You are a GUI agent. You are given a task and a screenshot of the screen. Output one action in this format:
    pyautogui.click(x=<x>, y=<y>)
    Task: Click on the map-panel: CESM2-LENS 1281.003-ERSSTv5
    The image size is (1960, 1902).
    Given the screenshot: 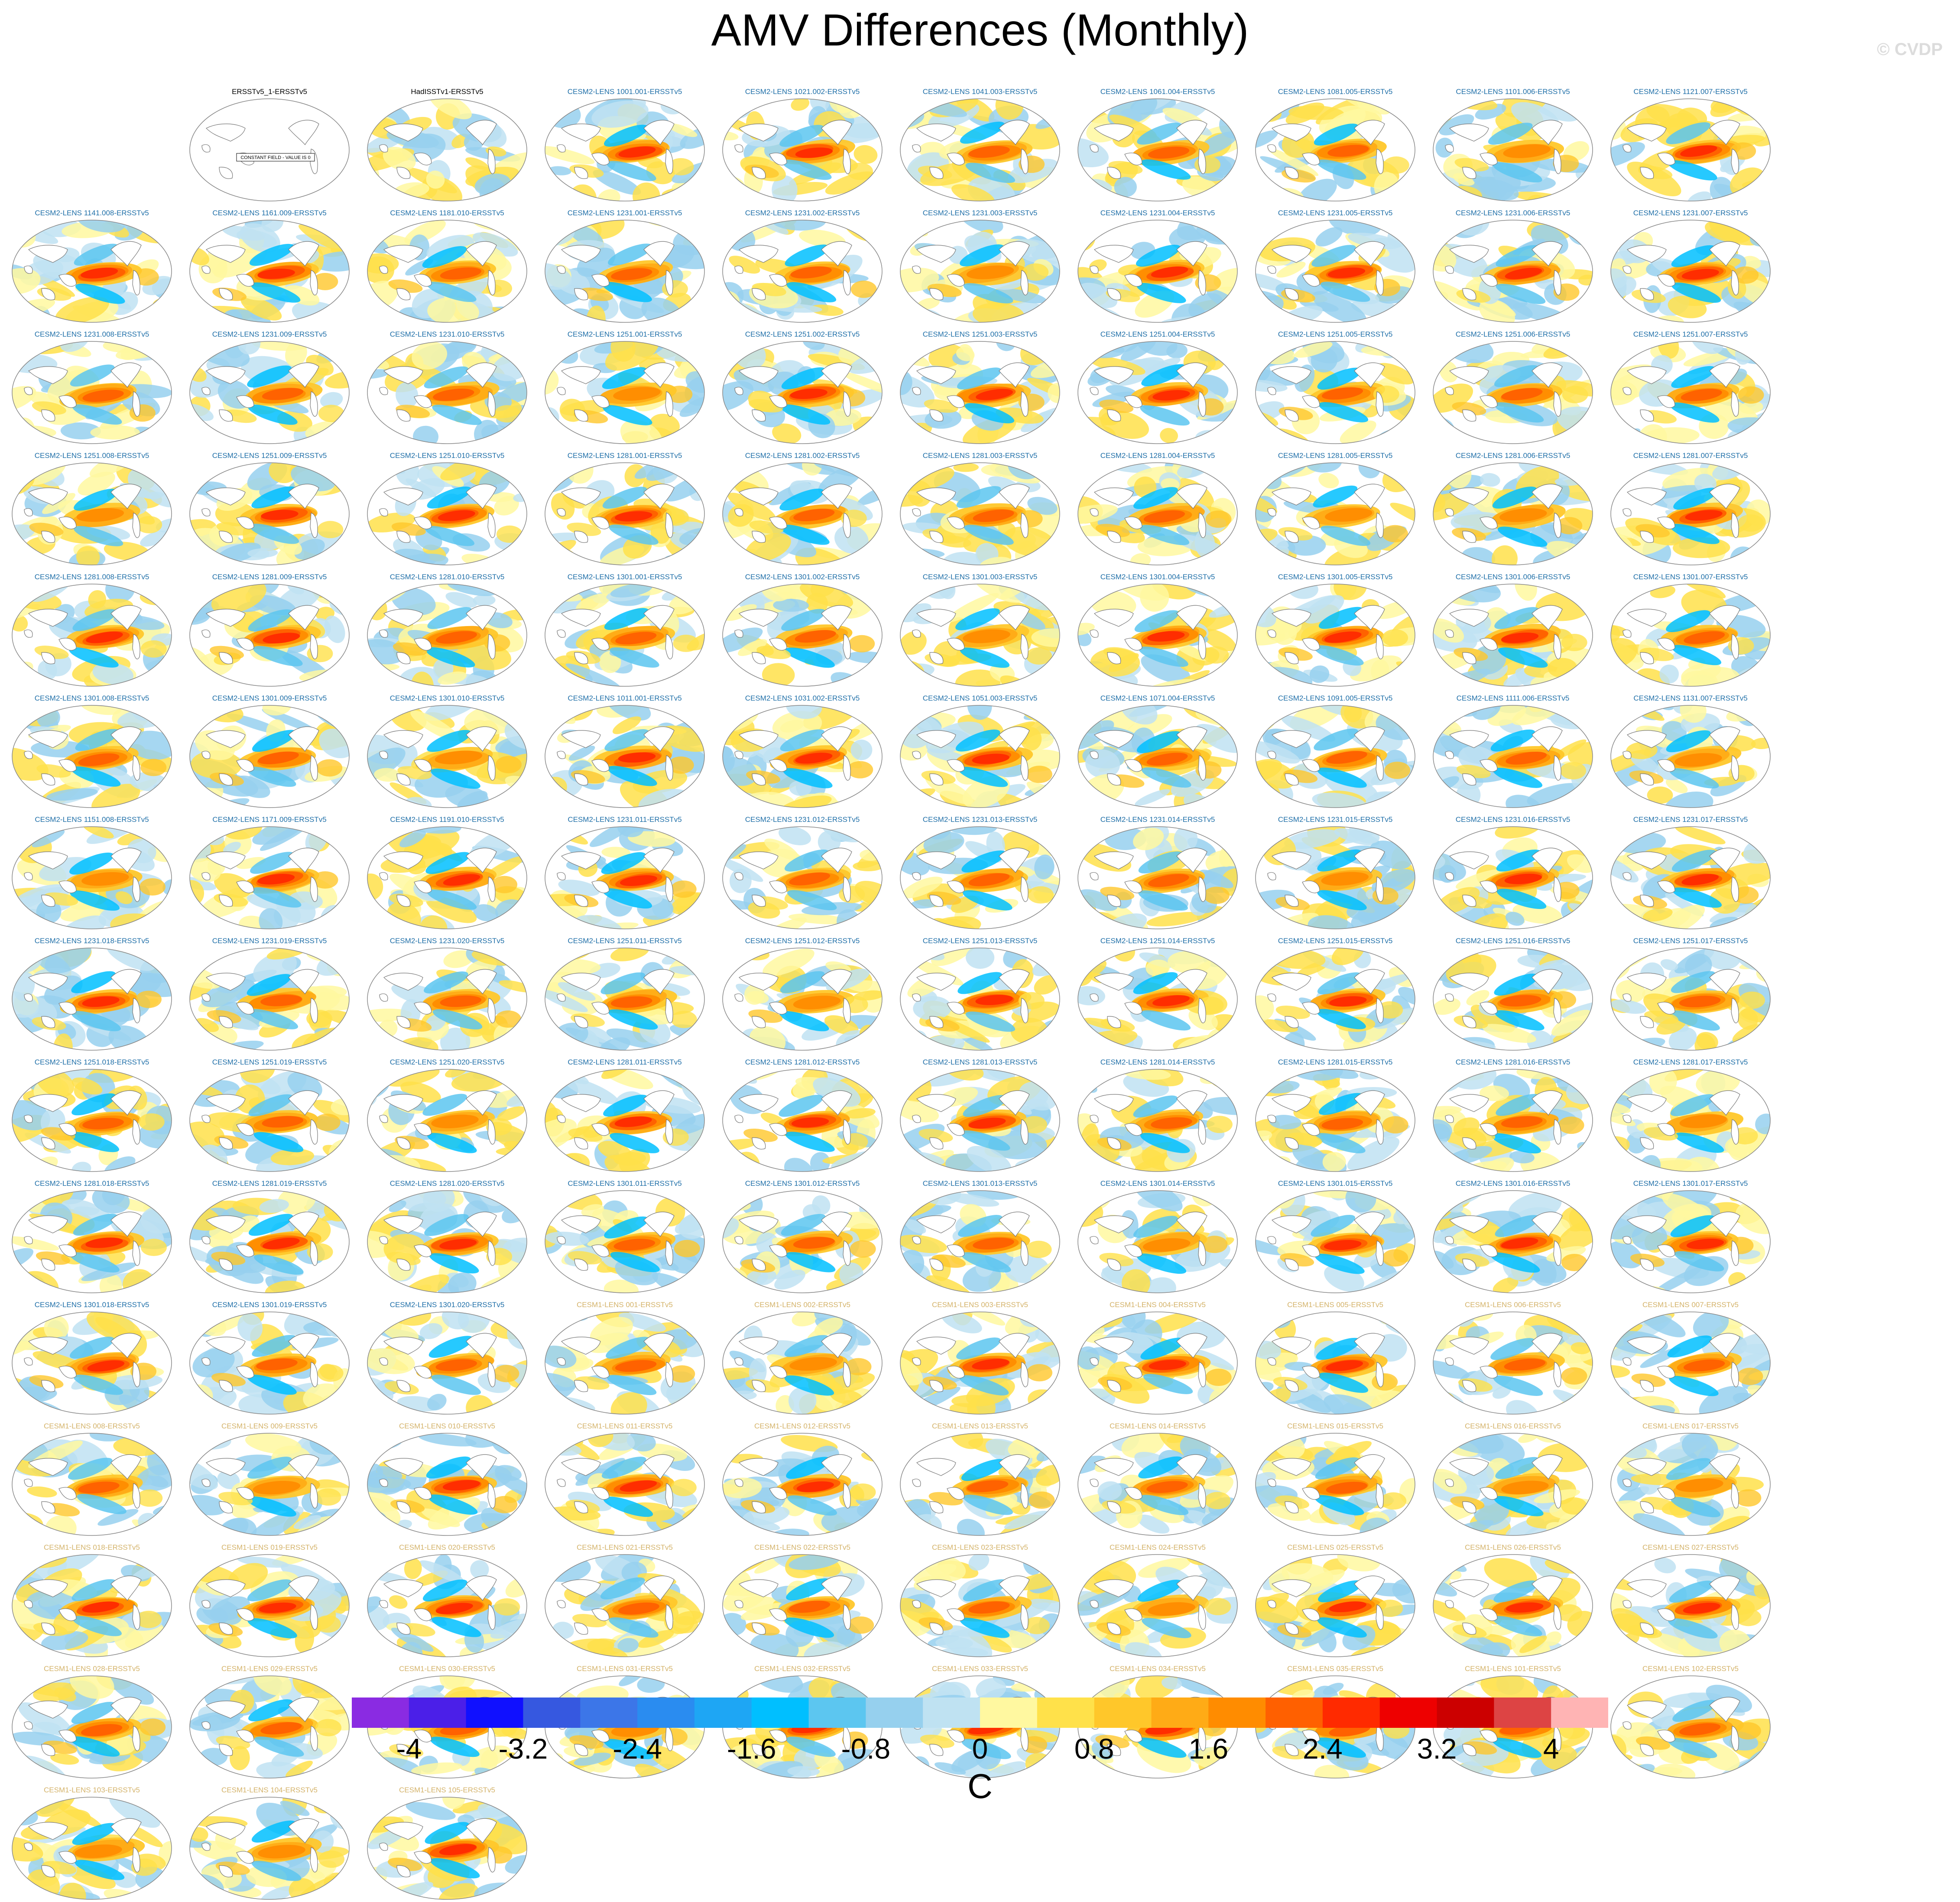 What is the action you would take?
    pyautogui.click(x=980, y=509)
    